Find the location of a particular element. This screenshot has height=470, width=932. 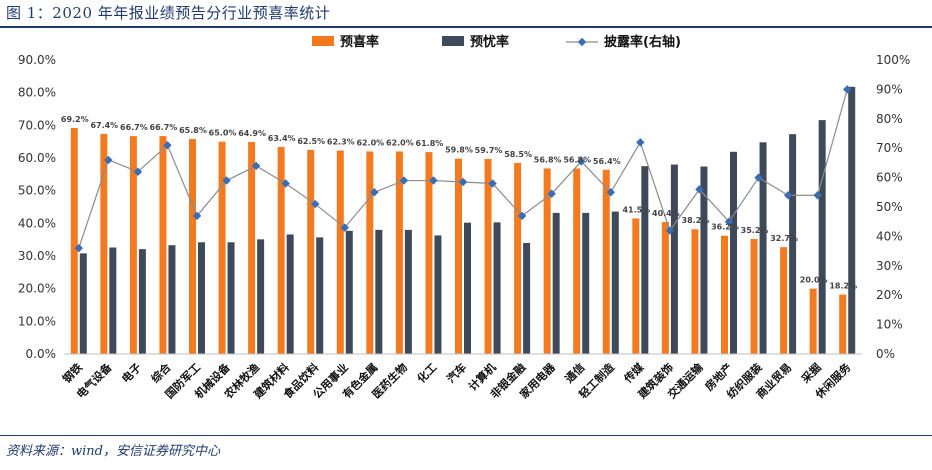

data-label: 59.8% is located at coordinates (459, 150).